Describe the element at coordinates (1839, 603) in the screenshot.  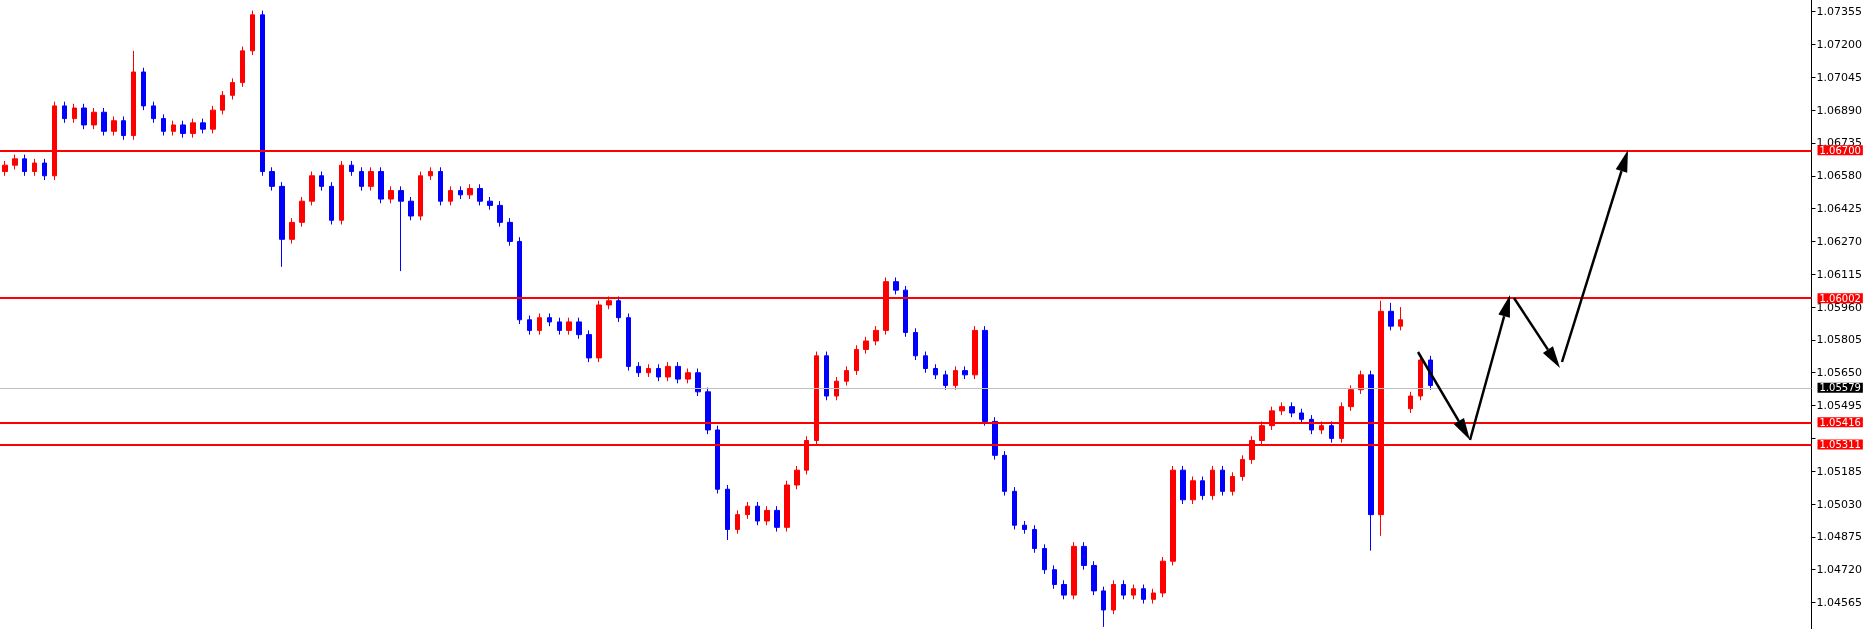
I see `y-tick-label: 1.04565` at that location.